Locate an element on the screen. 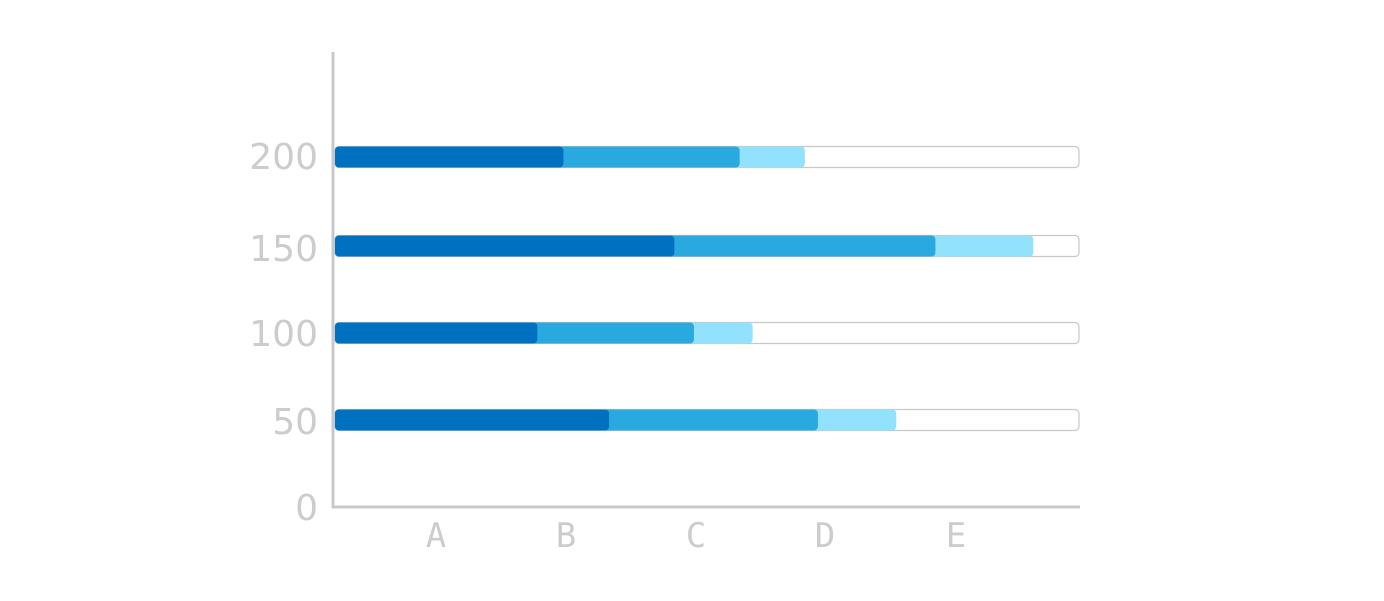 Image resolution: width=1384 pixels, height=601 pixels. y-tick-label: 150 is located at coordinates (283, 249).